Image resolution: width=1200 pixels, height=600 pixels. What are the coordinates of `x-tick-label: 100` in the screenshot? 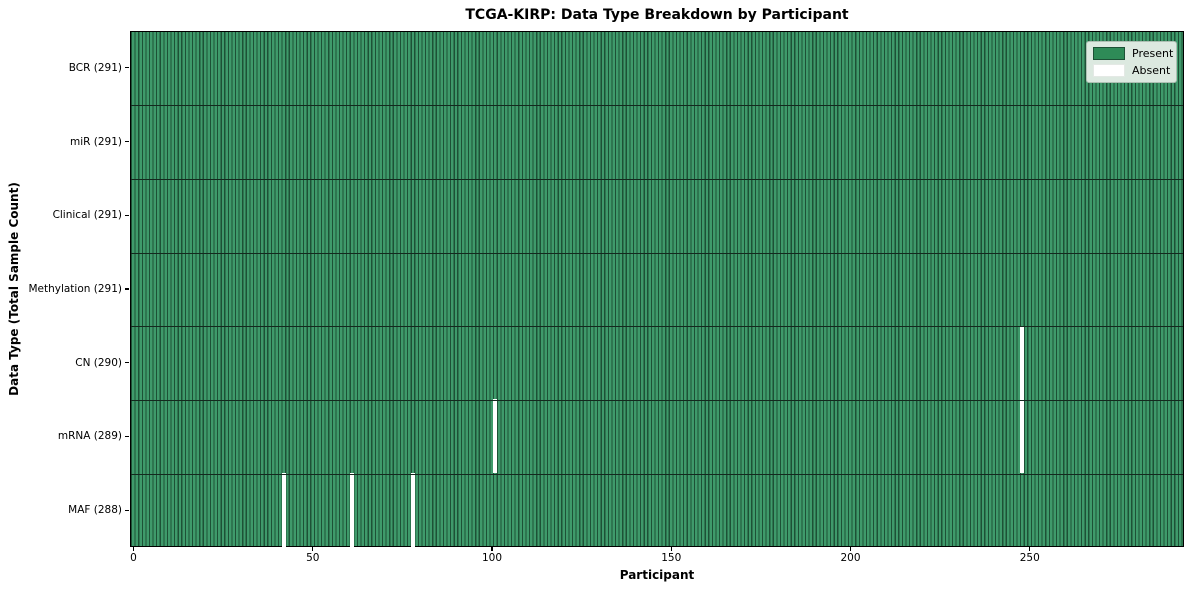 It's located at (492, 558).